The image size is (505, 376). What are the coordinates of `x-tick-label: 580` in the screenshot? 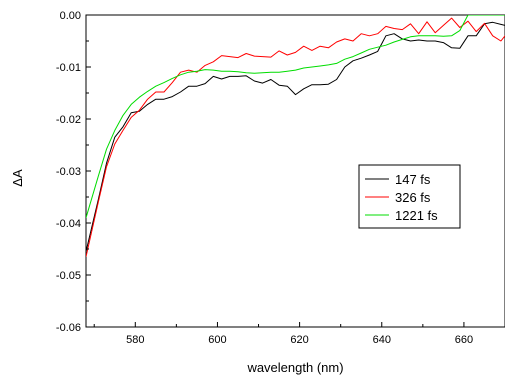 It's located at (135, 340).